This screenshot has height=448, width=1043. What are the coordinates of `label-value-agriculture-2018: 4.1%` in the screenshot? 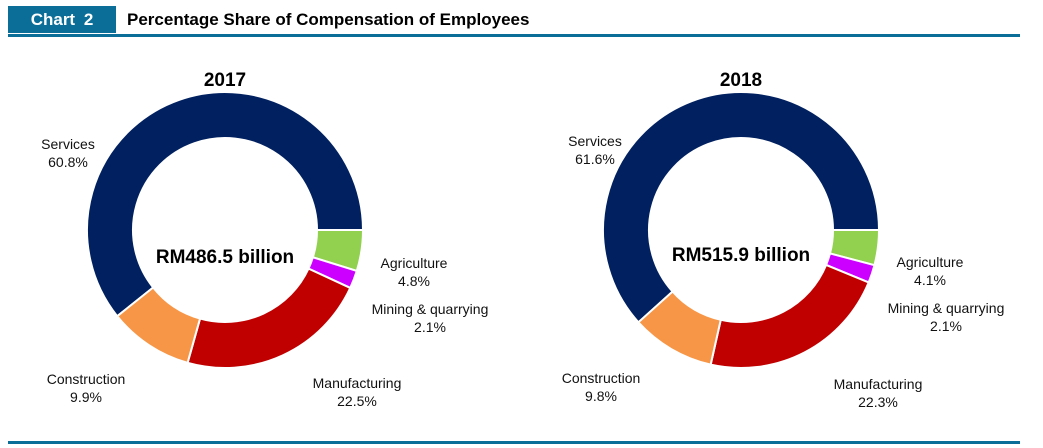 It's located at (930, 280).